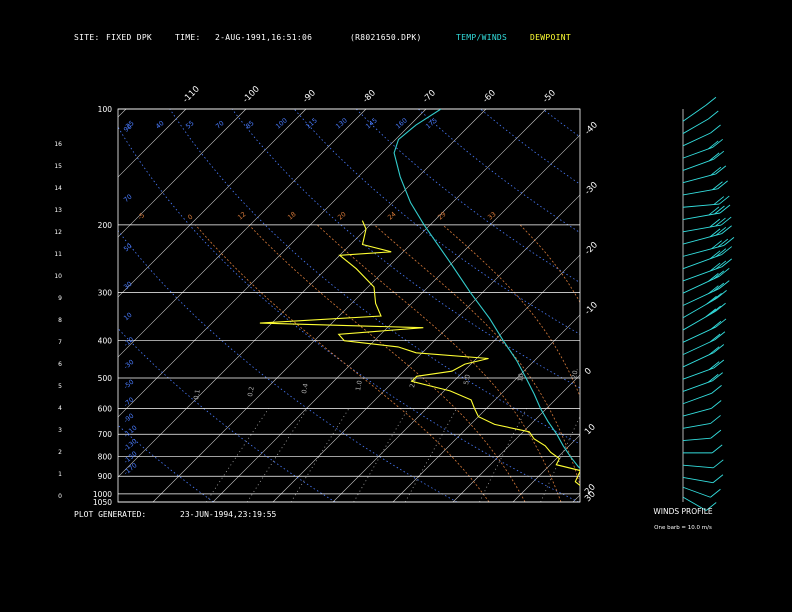  Describe the element at coordinates (591, 128) in the screenshot. I see `isotherm-tick-label: -40` at that location.